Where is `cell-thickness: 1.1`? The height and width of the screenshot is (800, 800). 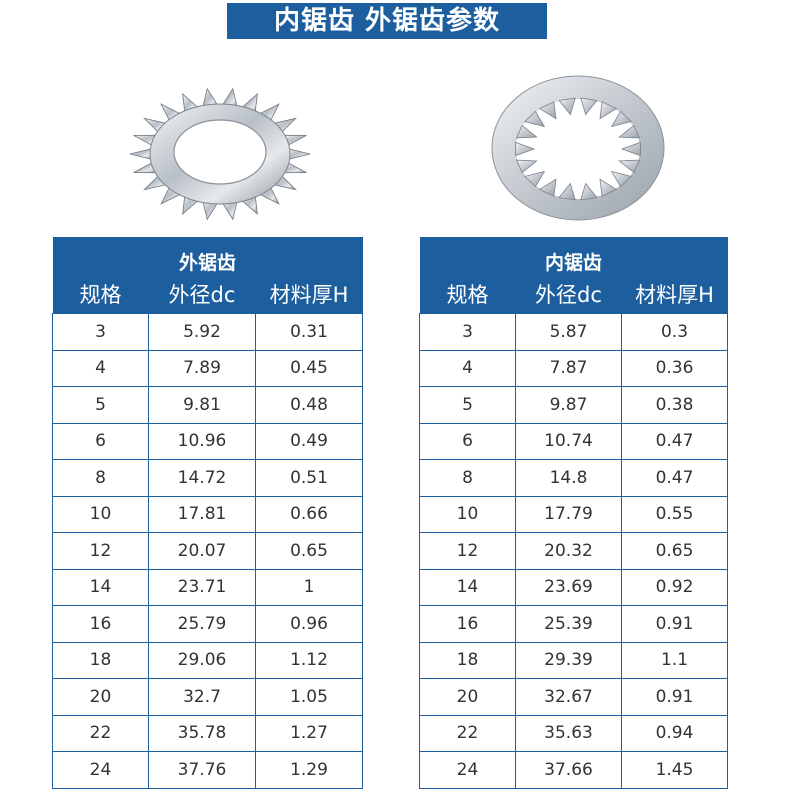
cell-thickness: 1.1 is located at coordinates (674, 660).